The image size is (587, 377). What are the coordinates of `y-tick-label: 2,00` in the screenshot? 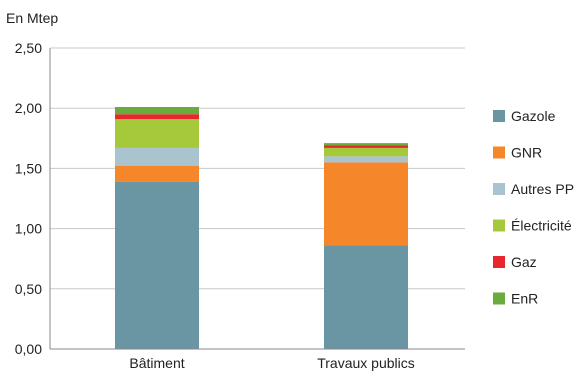 It's located at (28, 108).